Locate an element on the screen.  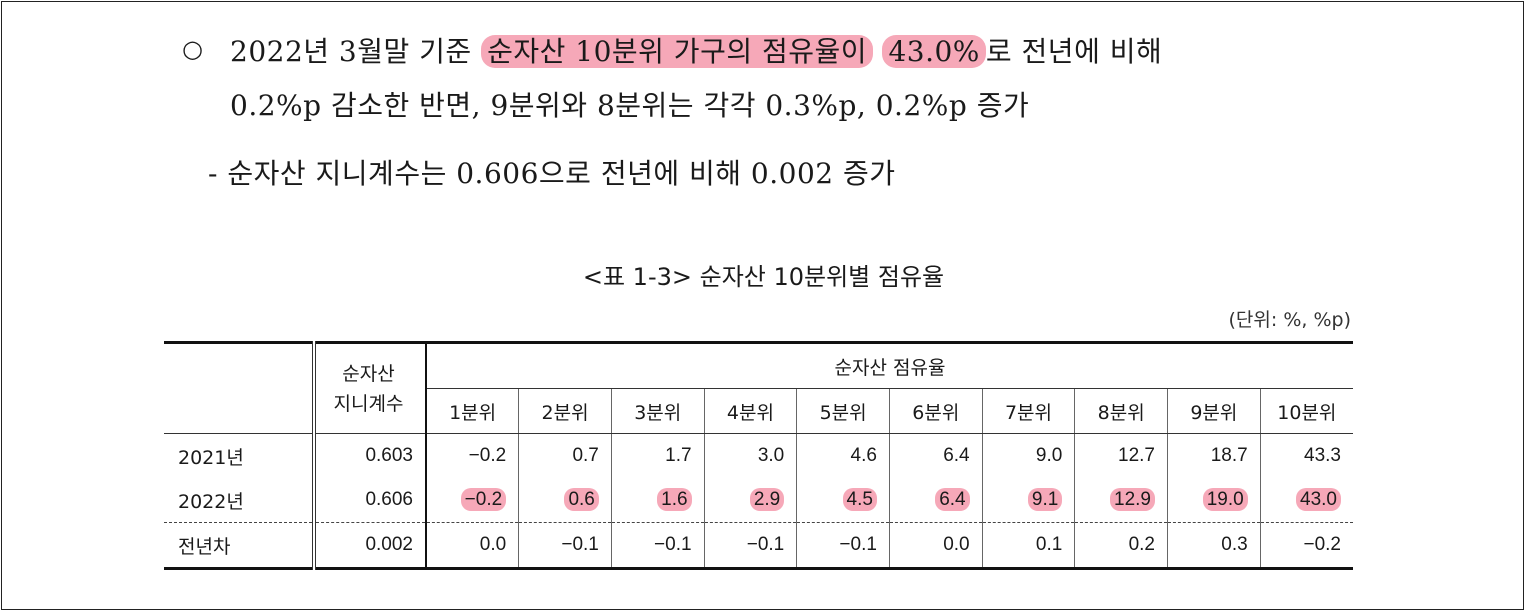
share-cell: 2.9 is located at coordinates (751, 500).